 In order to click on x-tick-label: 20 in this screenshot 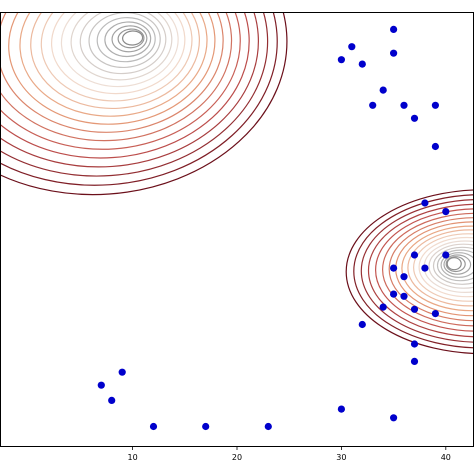, I will do `click(237, 457)`.